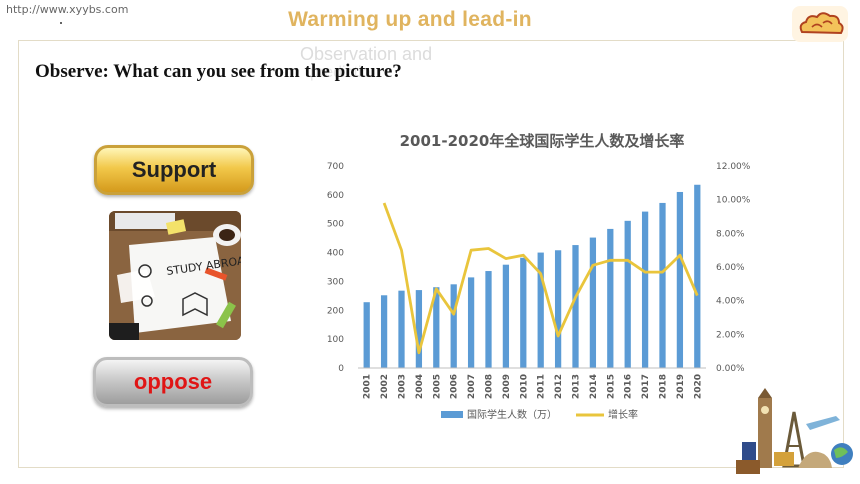 This screenshot has width=860, height=484. I want to click on x-tick-label: 2001, so click(368, 386).